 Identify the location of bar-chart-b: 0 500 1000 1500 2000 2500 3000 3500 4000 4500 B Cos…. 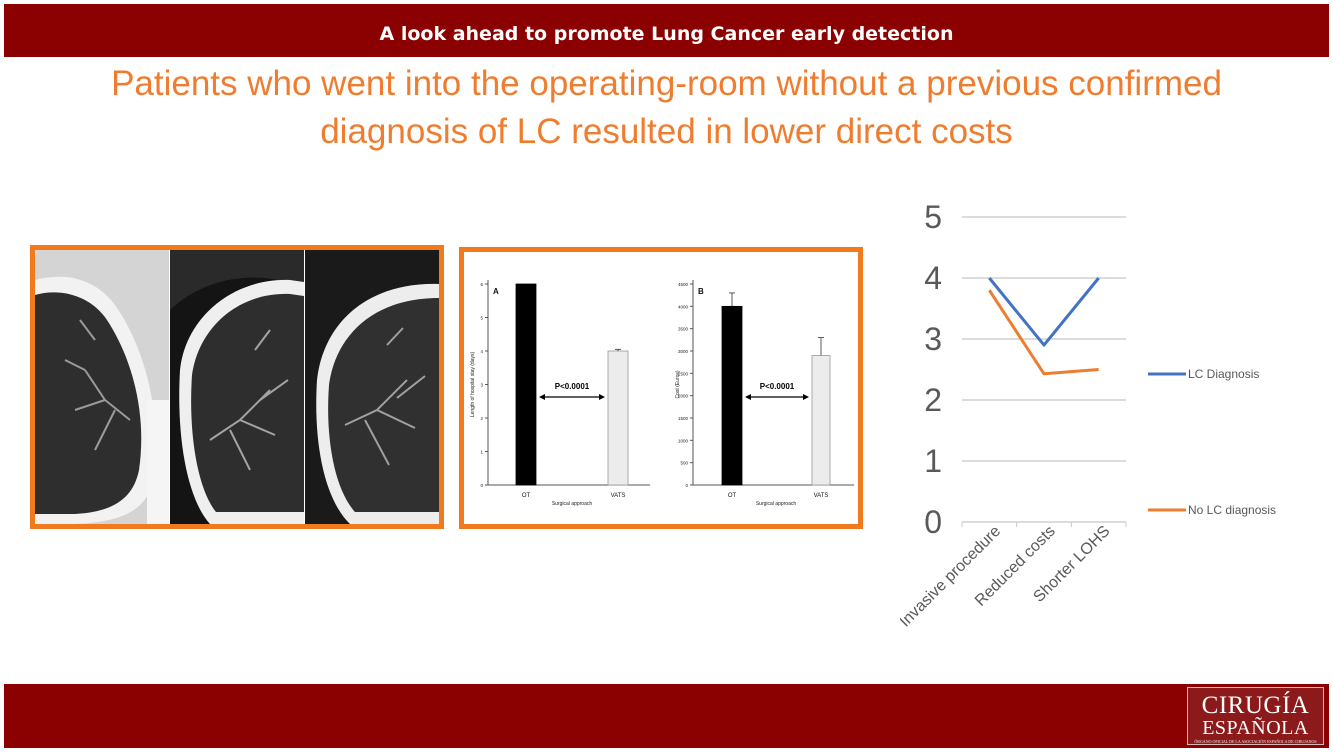
(764, 393).